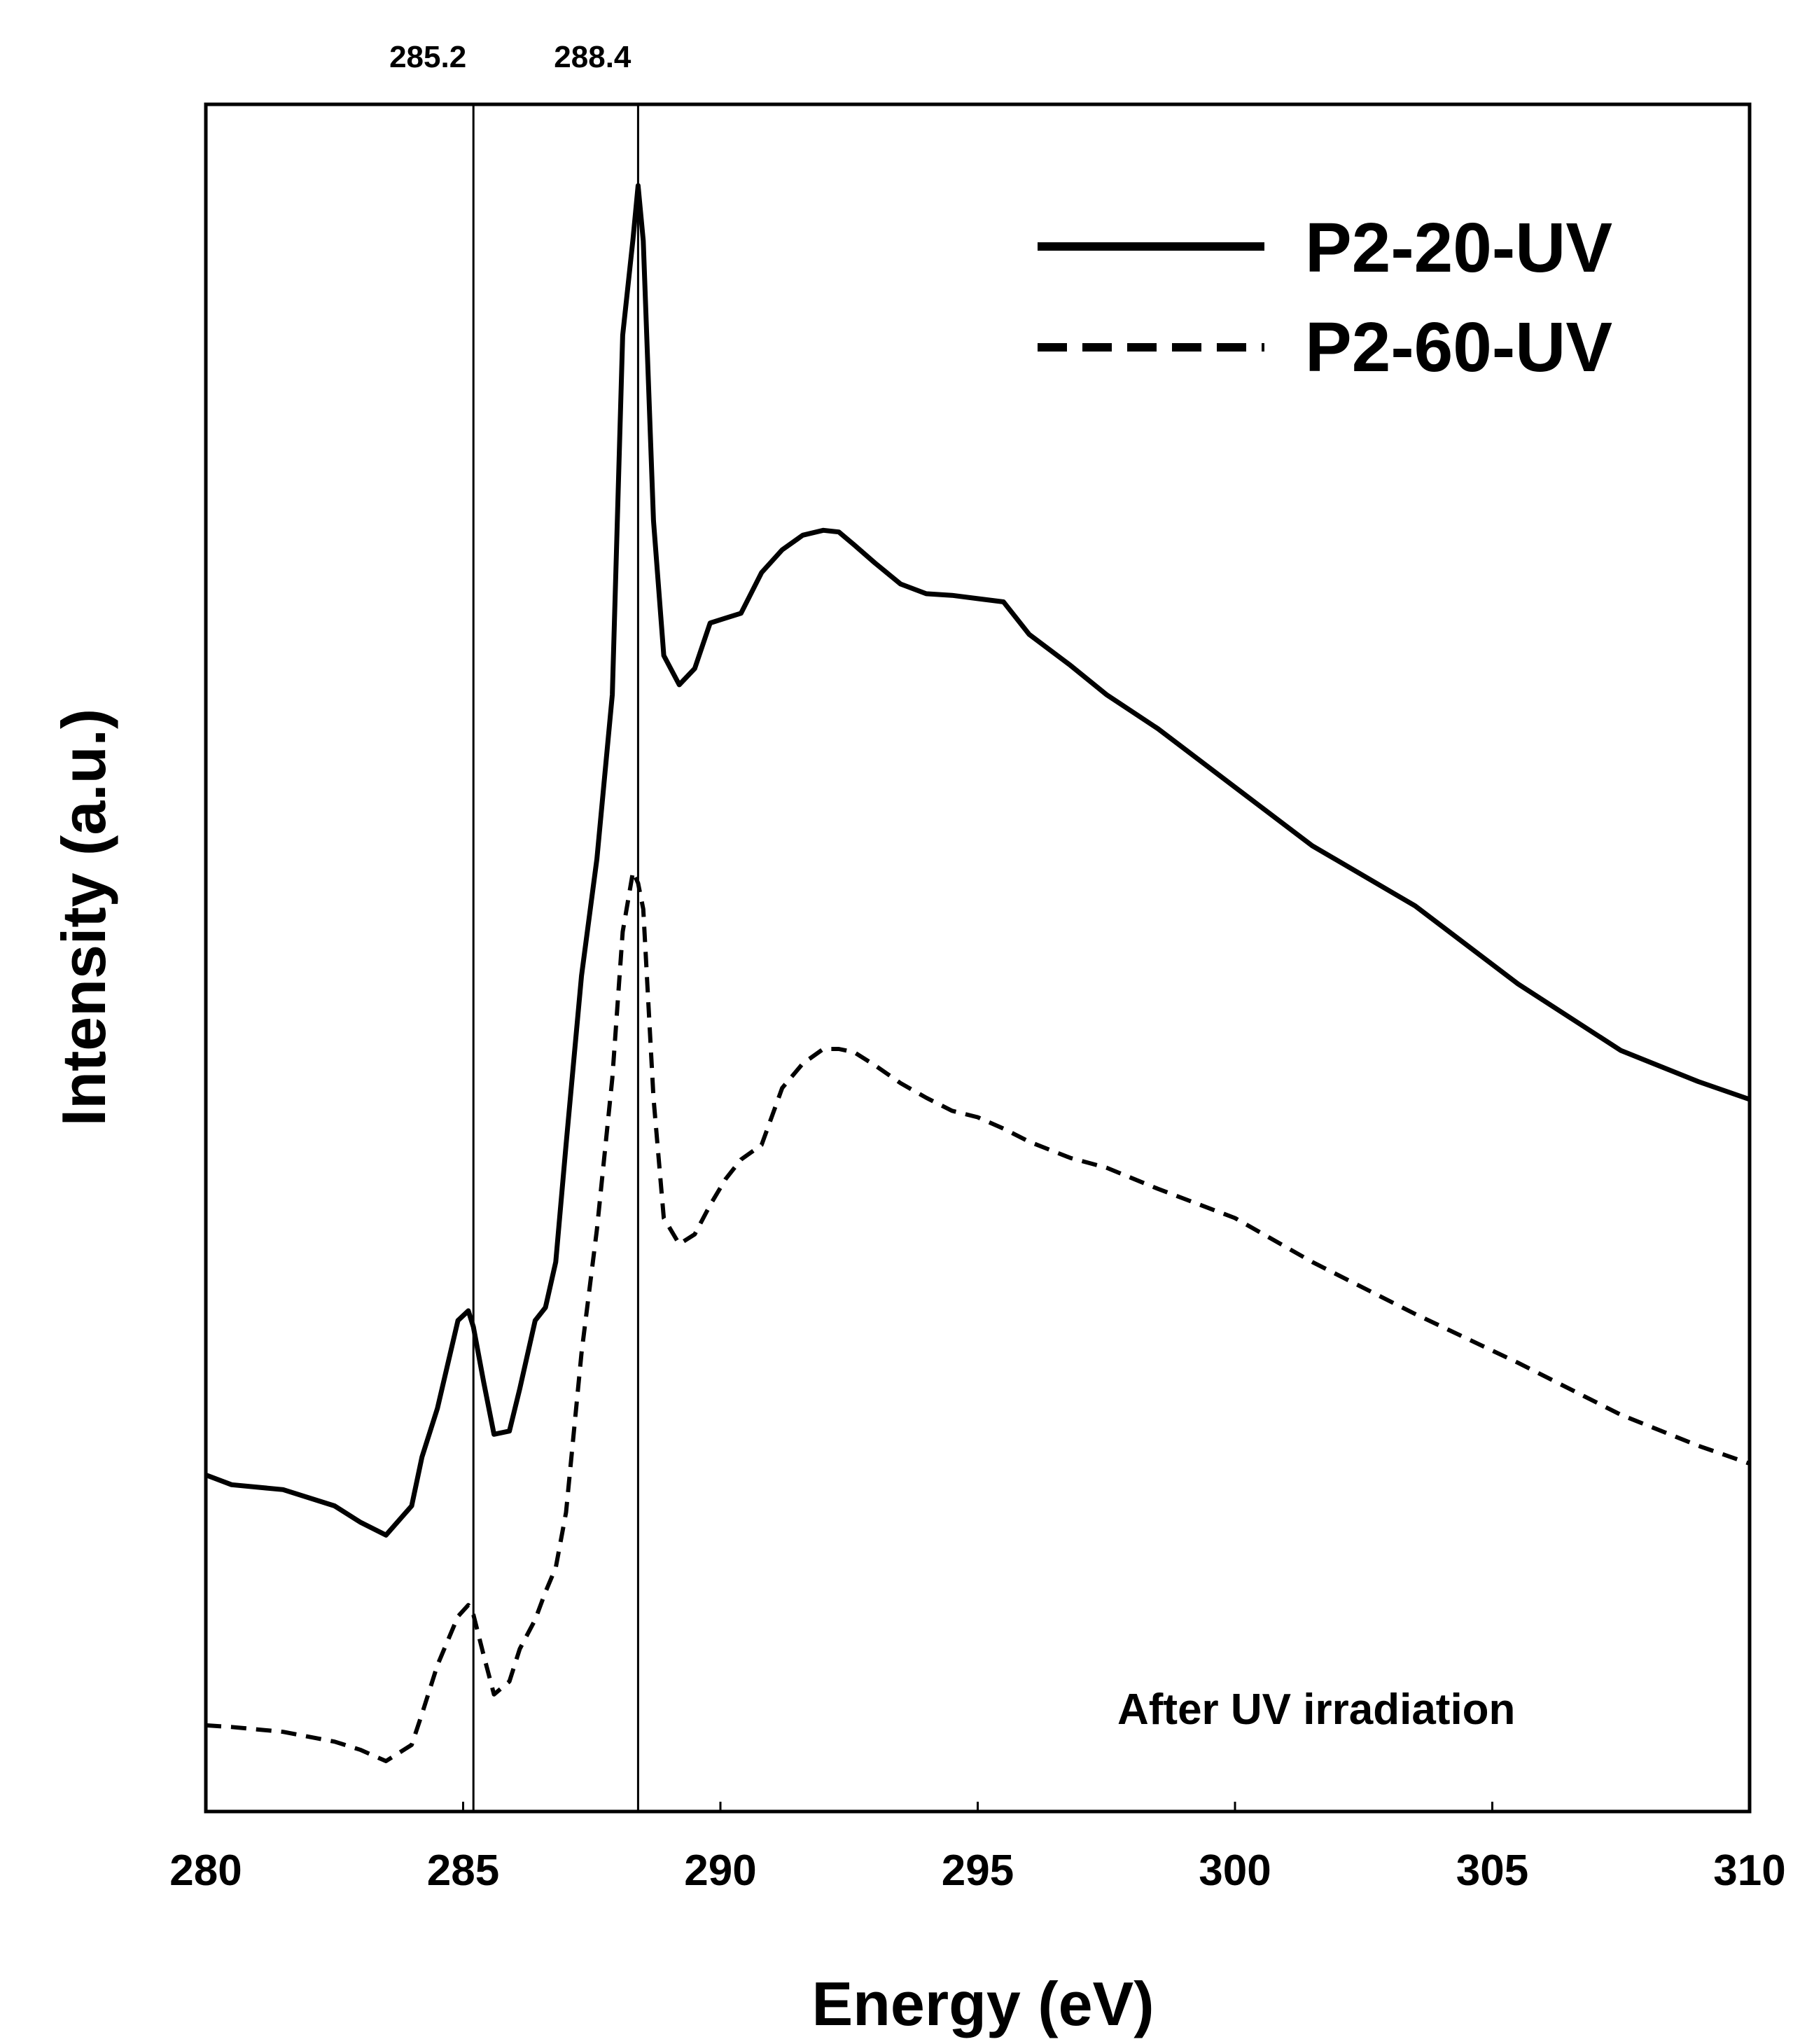 Image resolution: width=1814 pixels, height=2044 pixels. Describe the element at coordinates (1316, 1709) in the screenshot. I see `annotation-text: After UV irradiation` at that location.